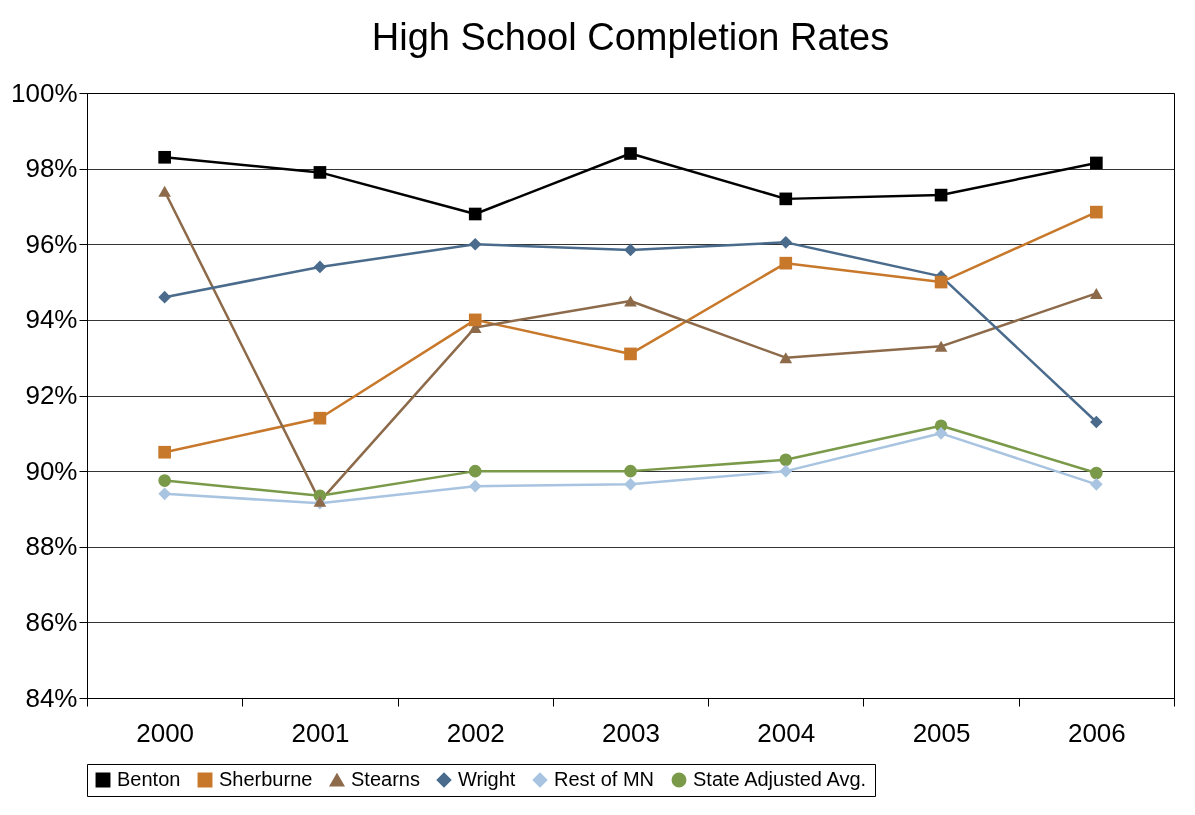 The image size is (1195, 815). I want to click on legend-label: Rest of MN, so click(604, 779).